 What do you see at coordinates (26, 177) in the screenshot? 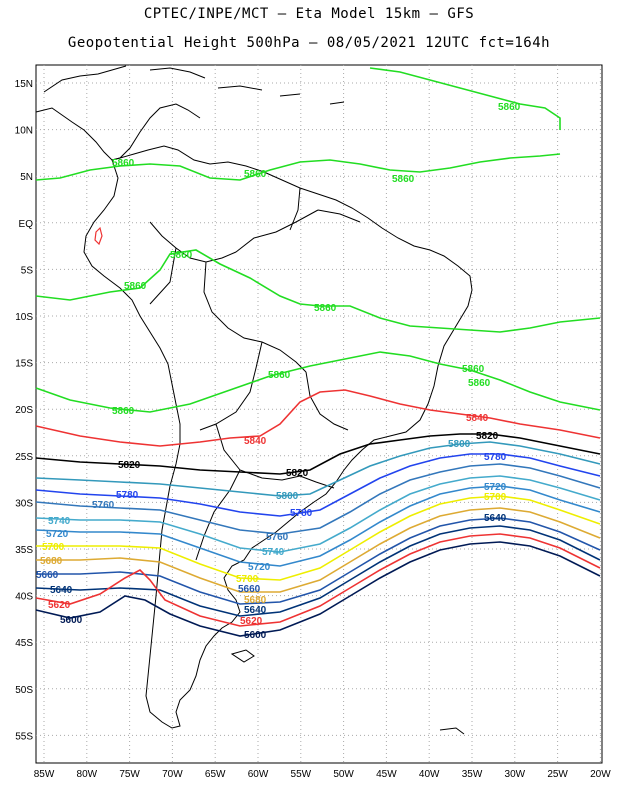
I see `lat-tick-label: 5N` at bounding box center [26, 177].